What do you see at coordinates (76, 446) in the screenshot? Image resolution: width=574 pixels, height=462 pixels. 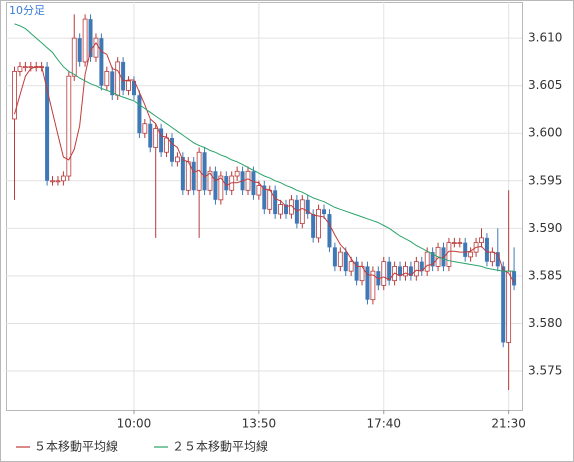 I see `legend-label: ５本移動平均線` at bounding box center [76, 446].